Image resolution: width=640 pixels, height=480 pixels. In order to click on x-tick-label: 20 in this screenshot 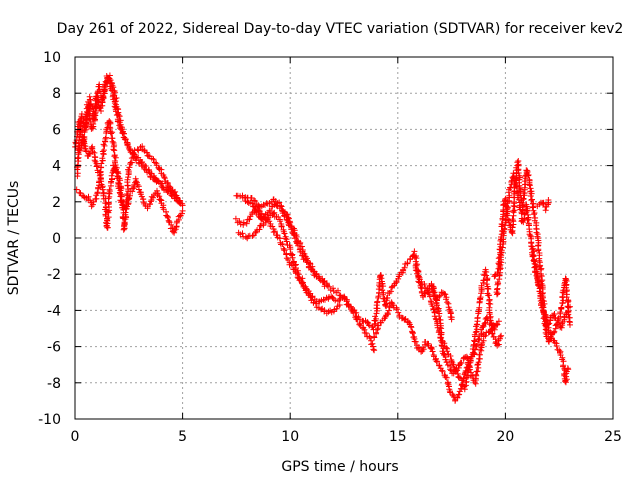, I will do `click(505, 437)`.